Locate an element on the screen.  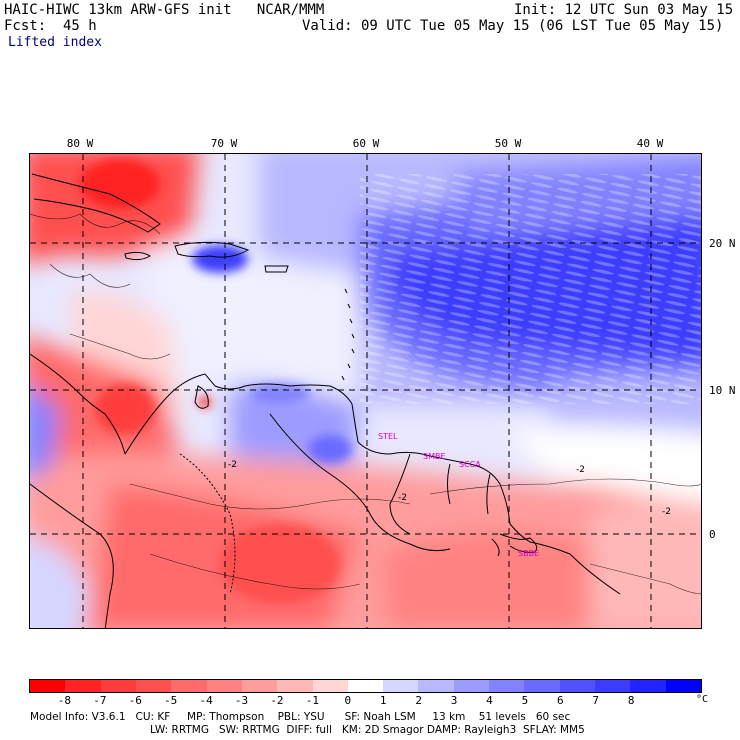
model-title: HAIC-HIWC 13km ARW-GFS init NCAR/MMM is located at coordinates (164, 10).